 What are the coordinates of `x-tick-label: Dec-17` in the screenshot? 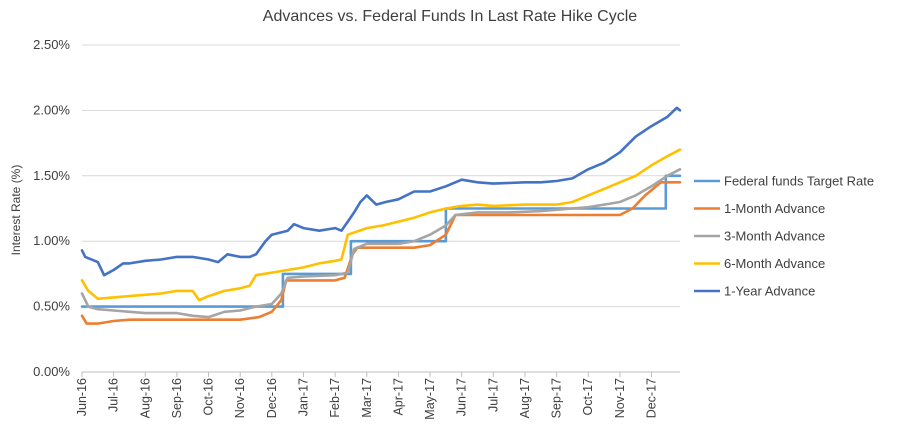 It's located at (652, 398).